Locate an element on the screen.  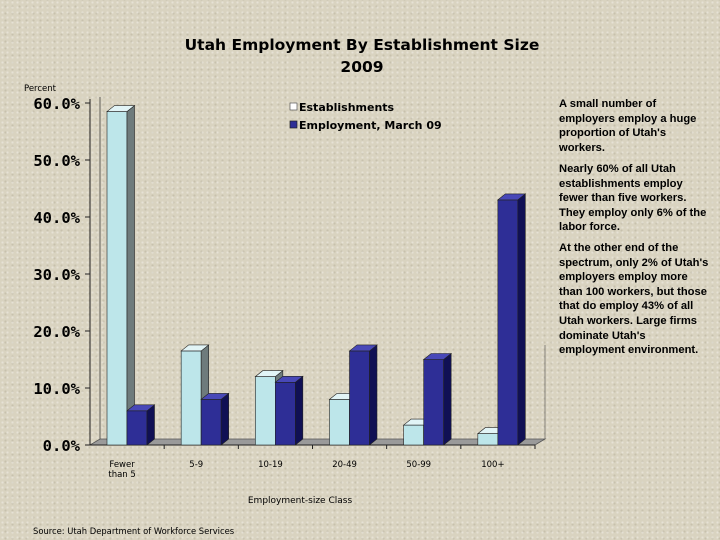
y-tick-label: 0.0% is located at coordinates (62, 446).